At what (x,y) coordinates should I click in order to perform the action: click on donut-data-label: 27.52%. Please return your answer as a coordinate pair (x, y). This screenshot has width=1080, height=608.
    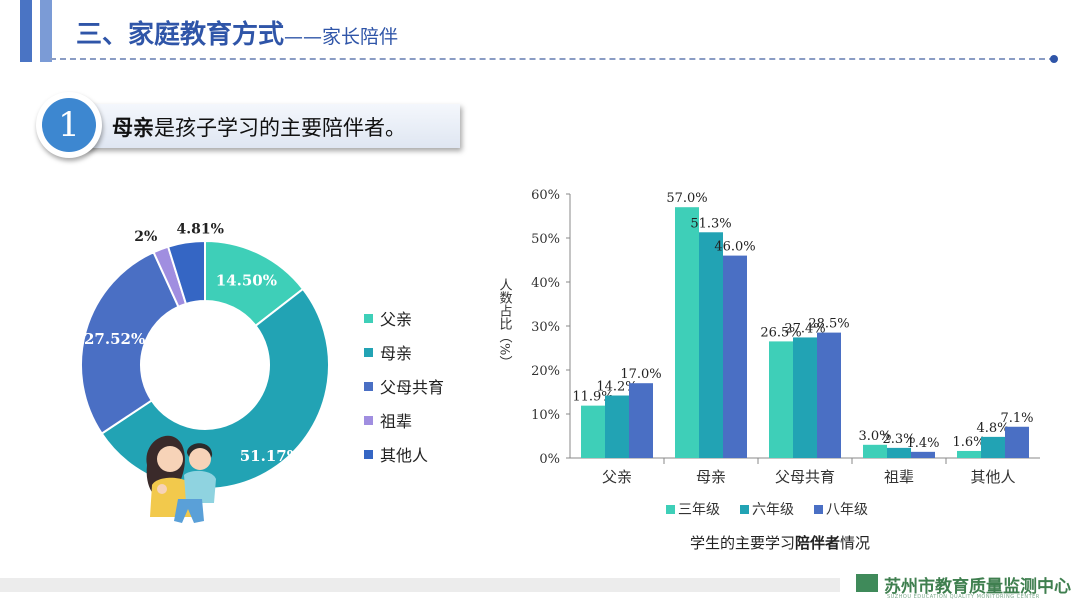
    Looking at the image, I should click on (114, 339).